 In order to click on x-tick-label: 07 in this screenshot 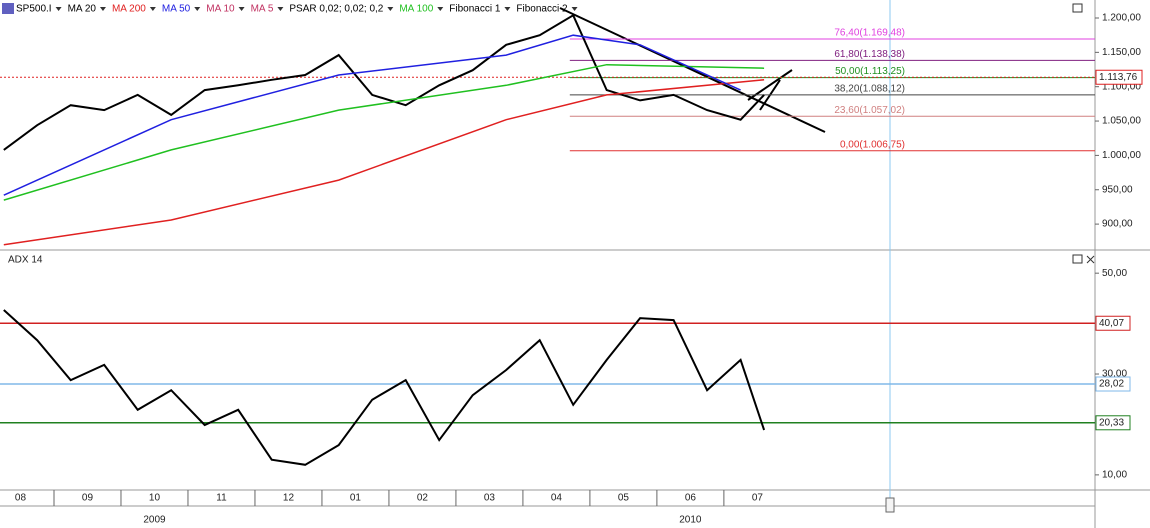, I will do `click(758, 498)`.